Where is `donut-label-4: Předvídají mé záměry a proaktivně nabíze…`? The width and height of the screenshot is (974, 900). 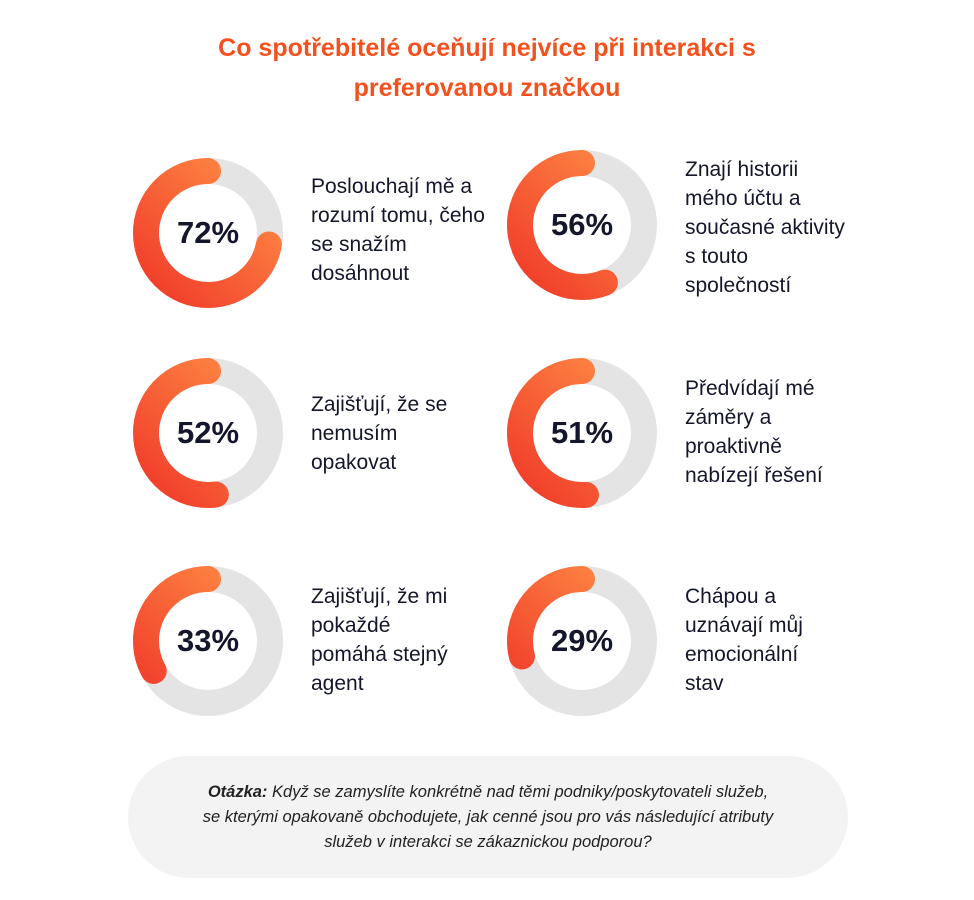 donut-label-4: Předvídají mé záměry a proaktivně nabíze… is located at coordinates (754, 432).